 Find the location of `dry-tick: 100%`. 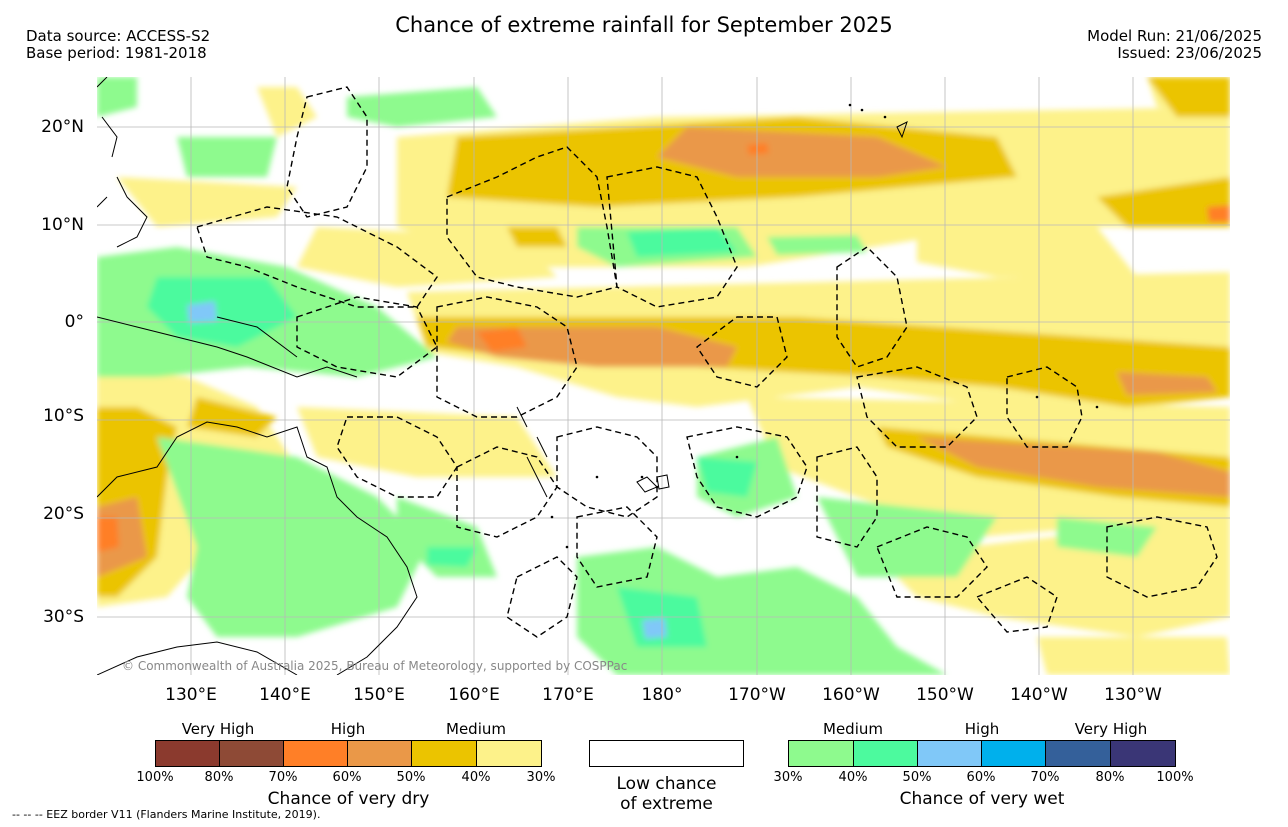

dry-tick: 100% is located at coordinates (155, 777).